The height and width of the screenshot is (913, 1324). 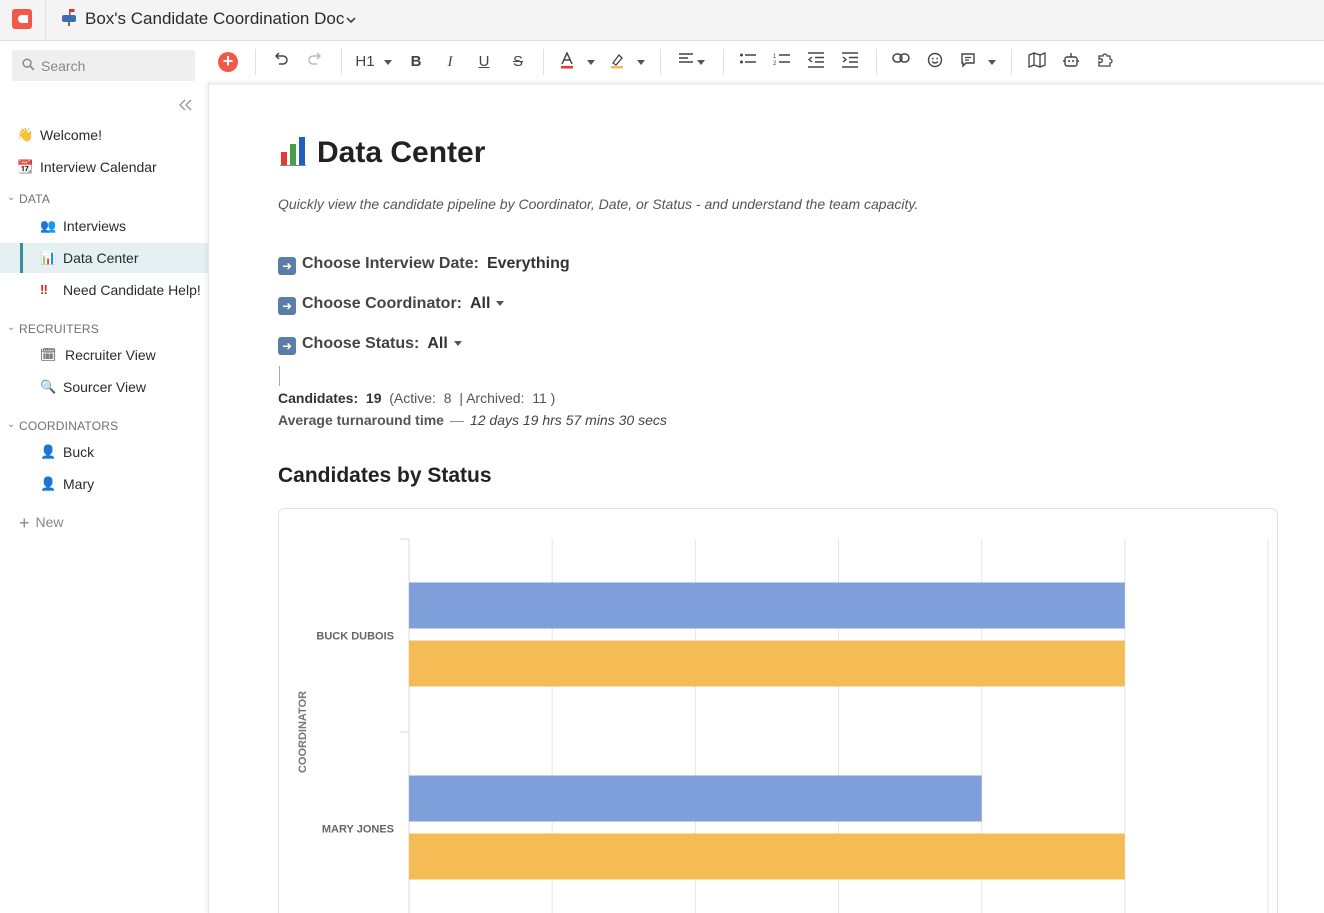 I want to click on section-title: COORDINATORS, so click(x=69, y=426).